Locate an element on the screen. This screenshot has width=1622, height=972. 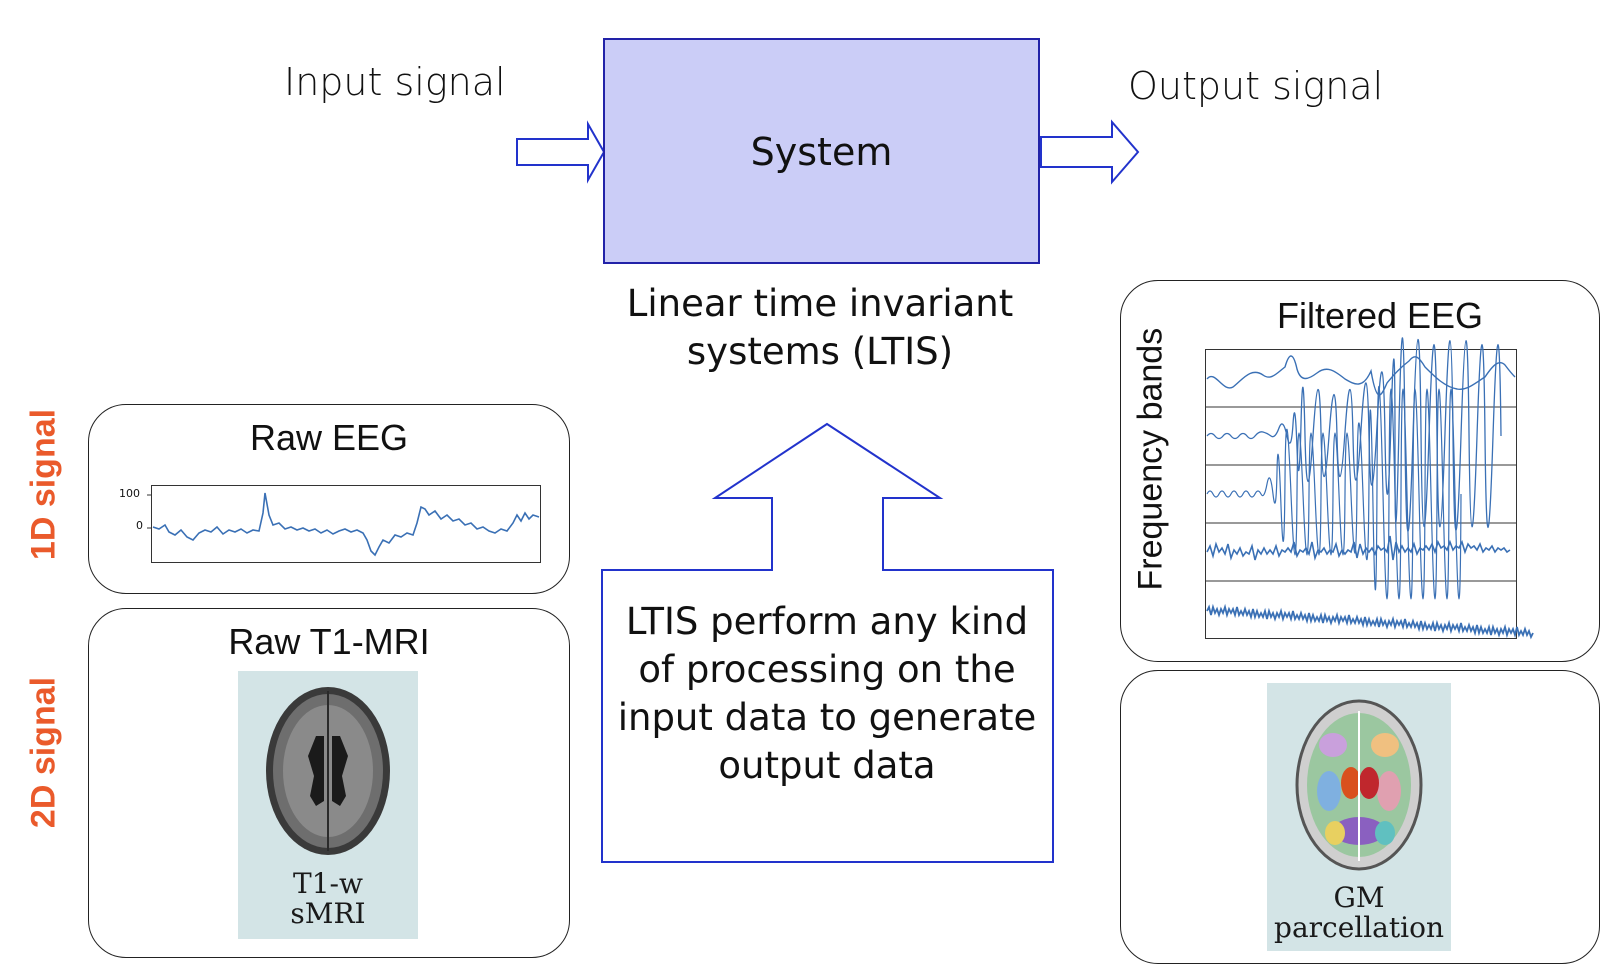
system-label: System is located at coordinates (821, 152).